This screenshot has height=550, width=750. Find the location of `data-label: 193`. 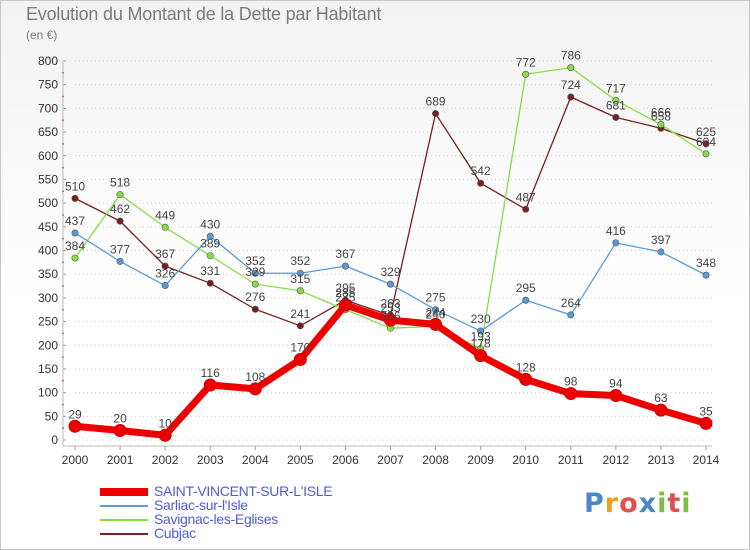

data-label: 193 is located at coordinates (481, 337).